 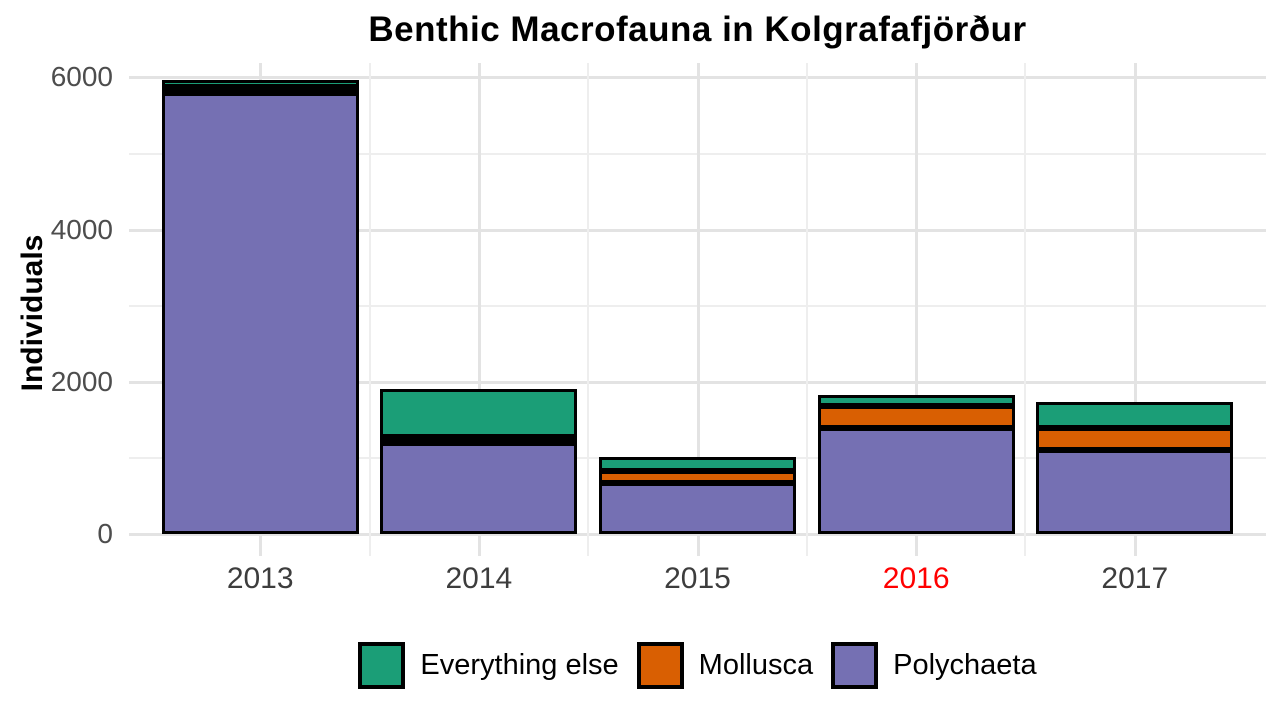 I want to click on x-tick-label-2013: 2013, so click(x=260, y=578).